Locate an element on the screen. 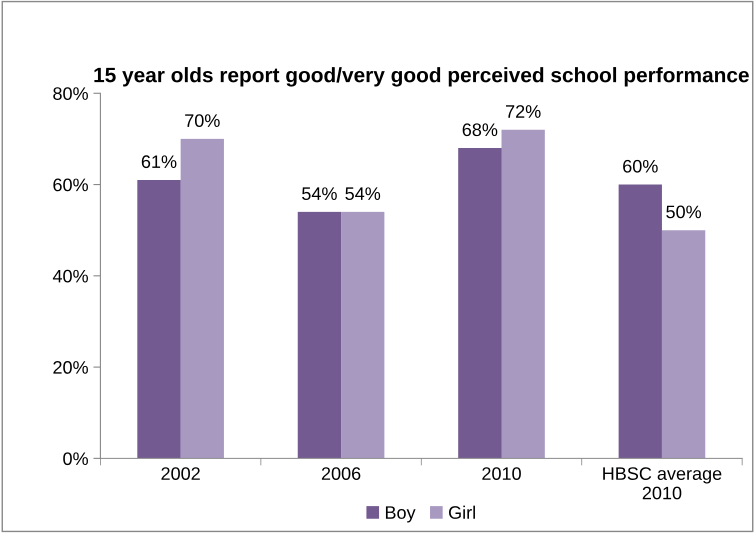 The width and height of the screenshot is (755, 533). data-label: 61% is located at coordinates (159, 161).